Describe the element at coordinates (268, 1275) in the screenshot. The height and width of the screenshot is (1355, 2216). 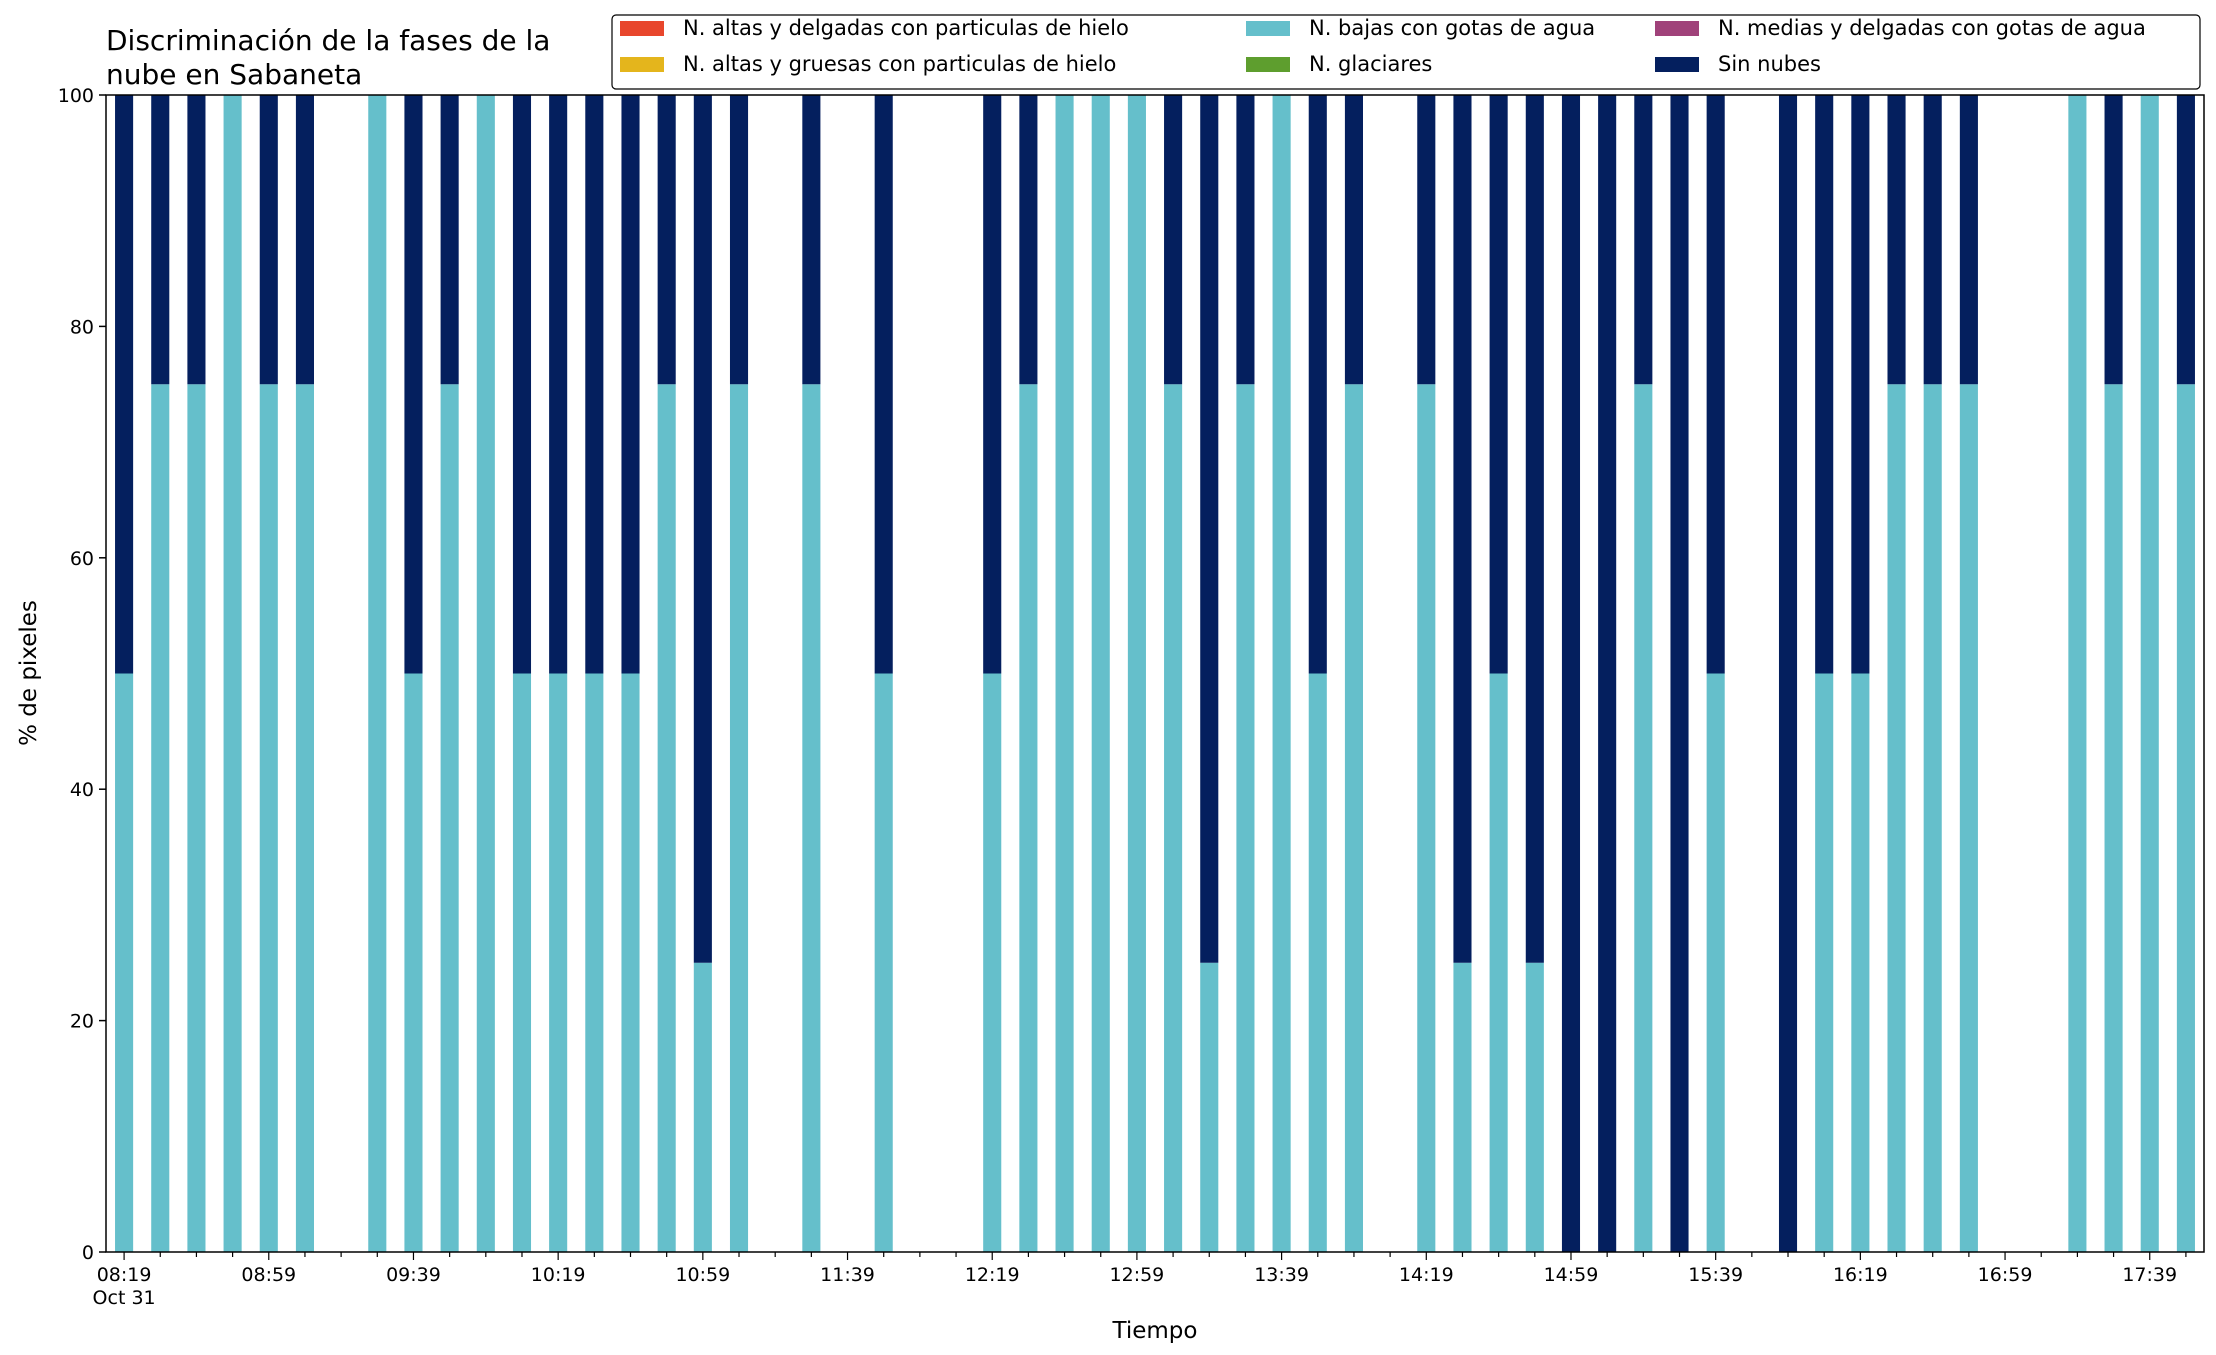
I see `x-tick-label: 08:59` at that location.